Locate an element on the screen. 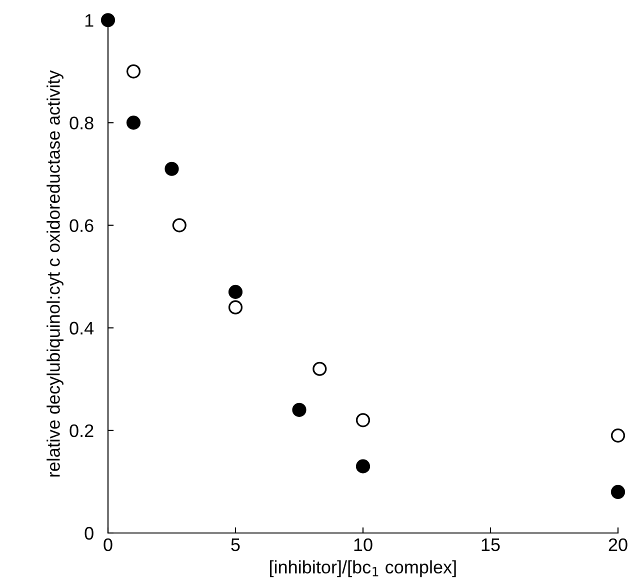  y-tick-label: 0.2 is located at coordinates (82, 431).